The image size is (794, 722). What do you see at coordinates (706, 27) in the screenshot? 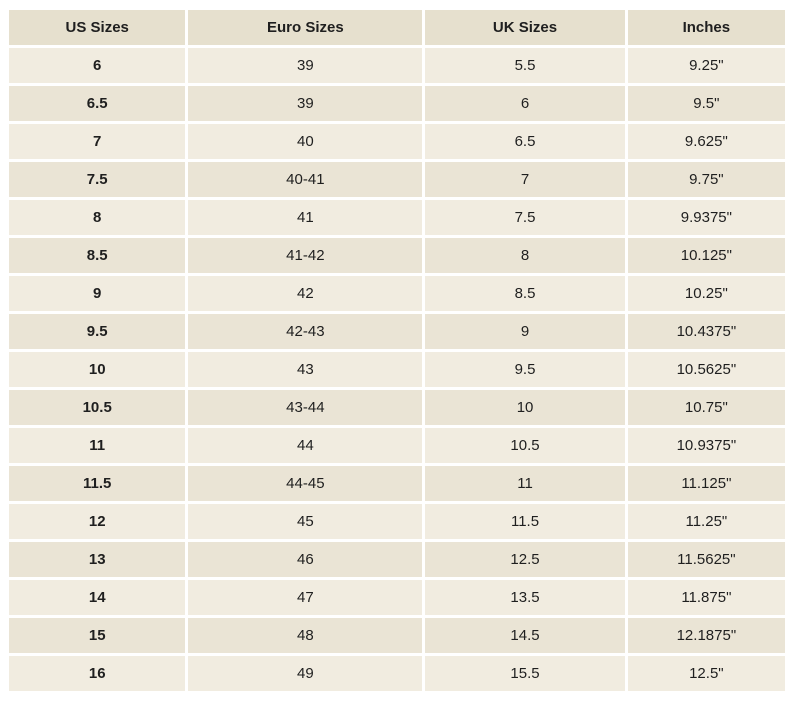
I see `column-header: Inches` at bounding box center [706, 27].